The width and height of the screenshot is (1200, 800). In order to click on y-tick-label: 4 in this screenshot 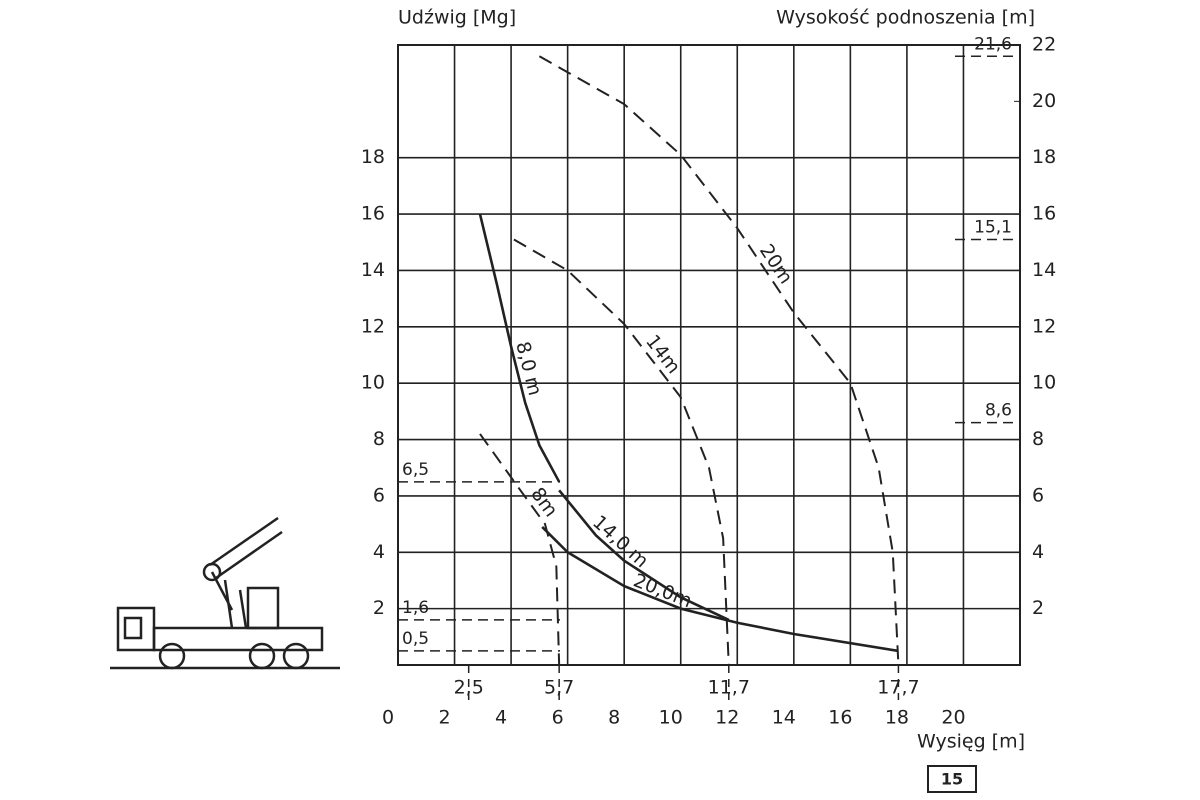, I will do `click(379, 552)`.